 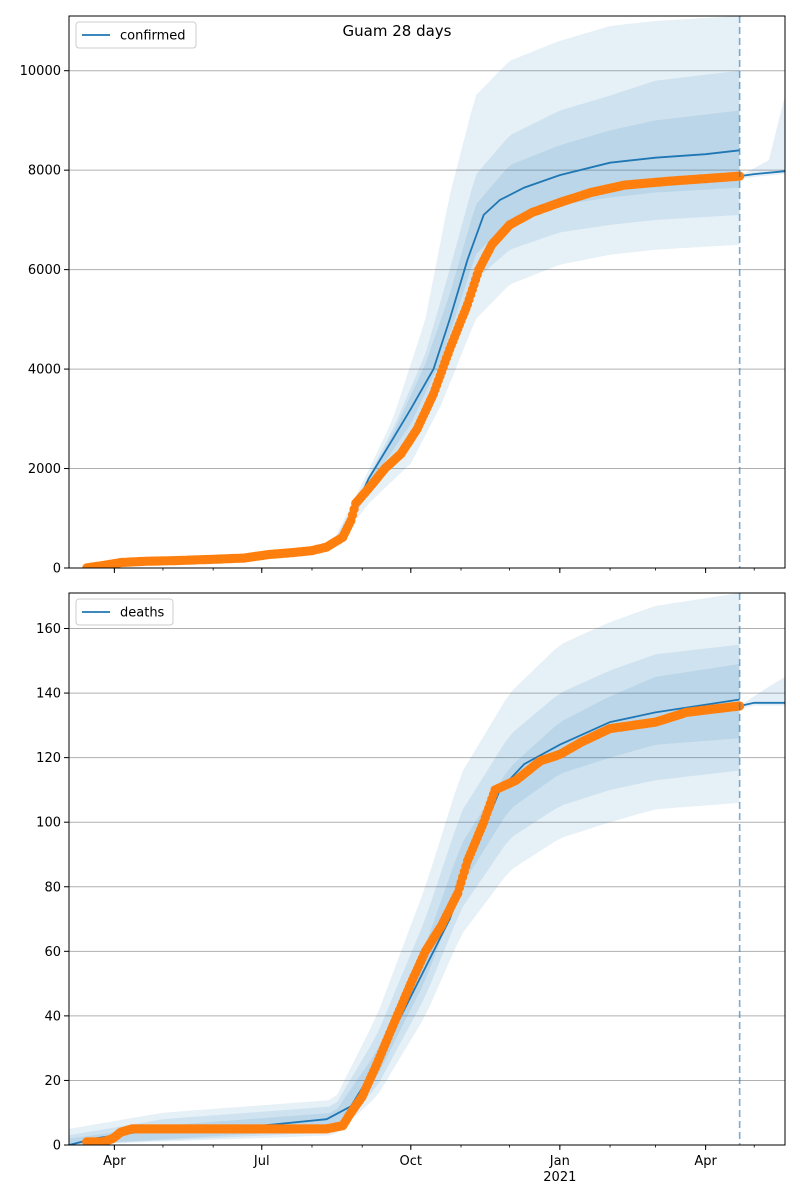 I want to click on y-tick-label: 160, so click(x=48, y=629).